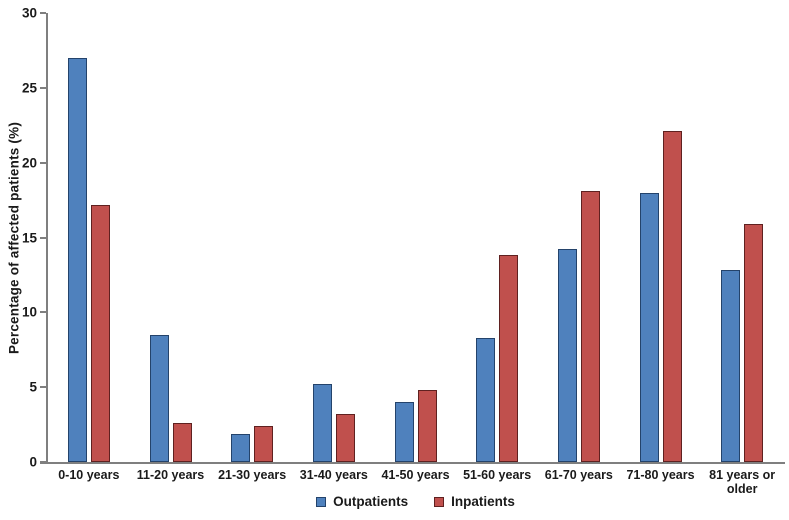 The width and height of the screenshot is (789, 520). I want to click on y-tick-label: 30, so click(29, 13).